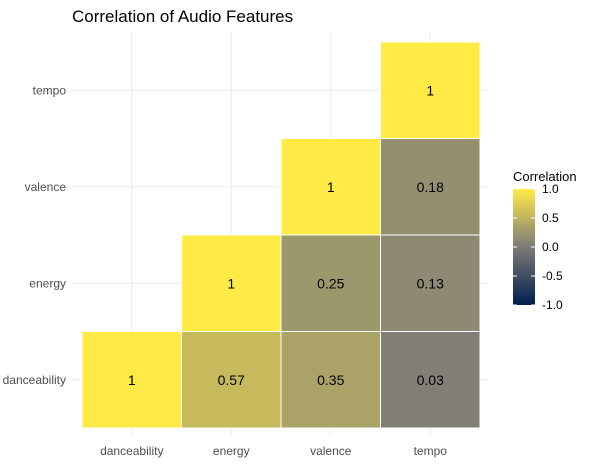  Describe the element at coordinates (524, 247) in the screenshot. I see `legend-color-bar` at that location.